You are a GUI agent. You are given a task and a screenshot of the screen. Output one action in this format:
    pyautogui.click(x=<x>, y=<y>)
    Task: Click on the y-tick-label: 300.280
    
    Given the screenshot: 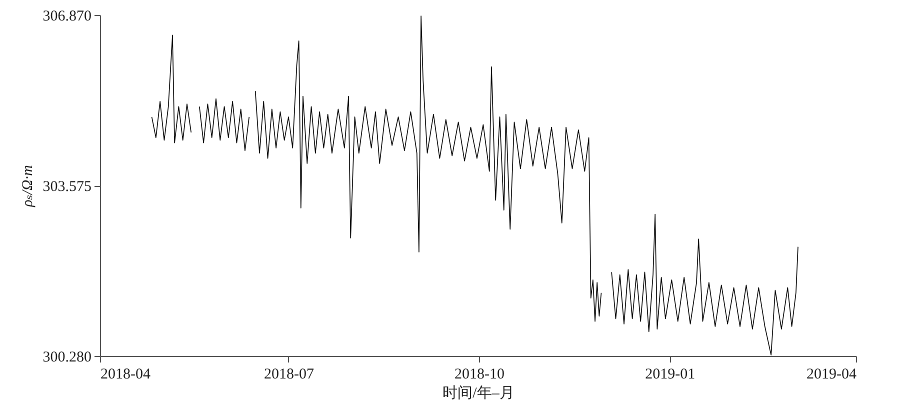 What is the action you would take?
    pyautogui.click(x=67, y=358)
    